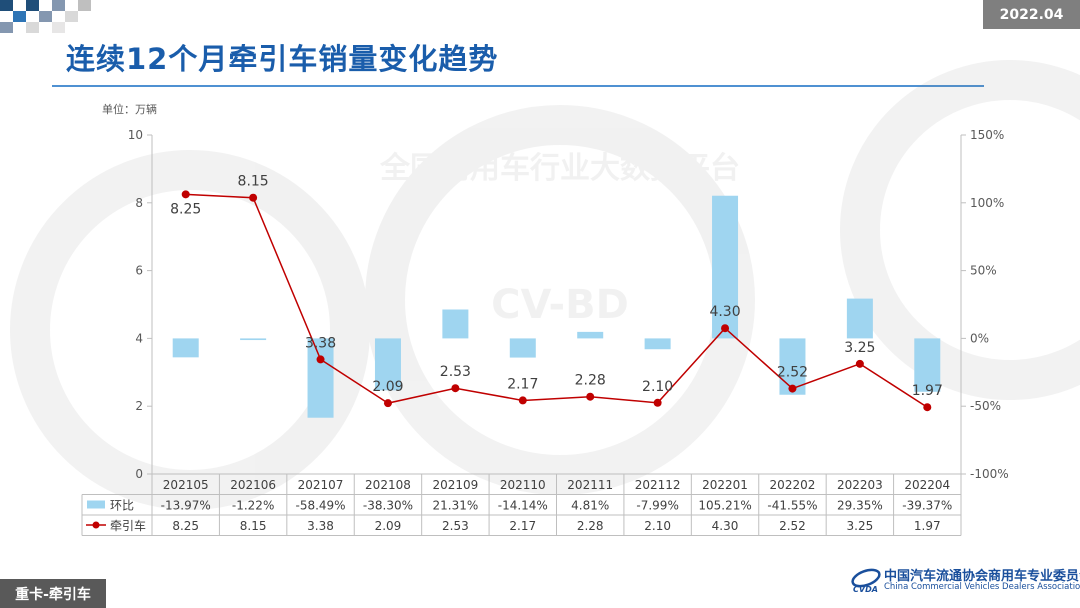 The width and height of the screenshot is (1080, 608). I want to click on y-left-tick-label: 10, so click(135, 135).